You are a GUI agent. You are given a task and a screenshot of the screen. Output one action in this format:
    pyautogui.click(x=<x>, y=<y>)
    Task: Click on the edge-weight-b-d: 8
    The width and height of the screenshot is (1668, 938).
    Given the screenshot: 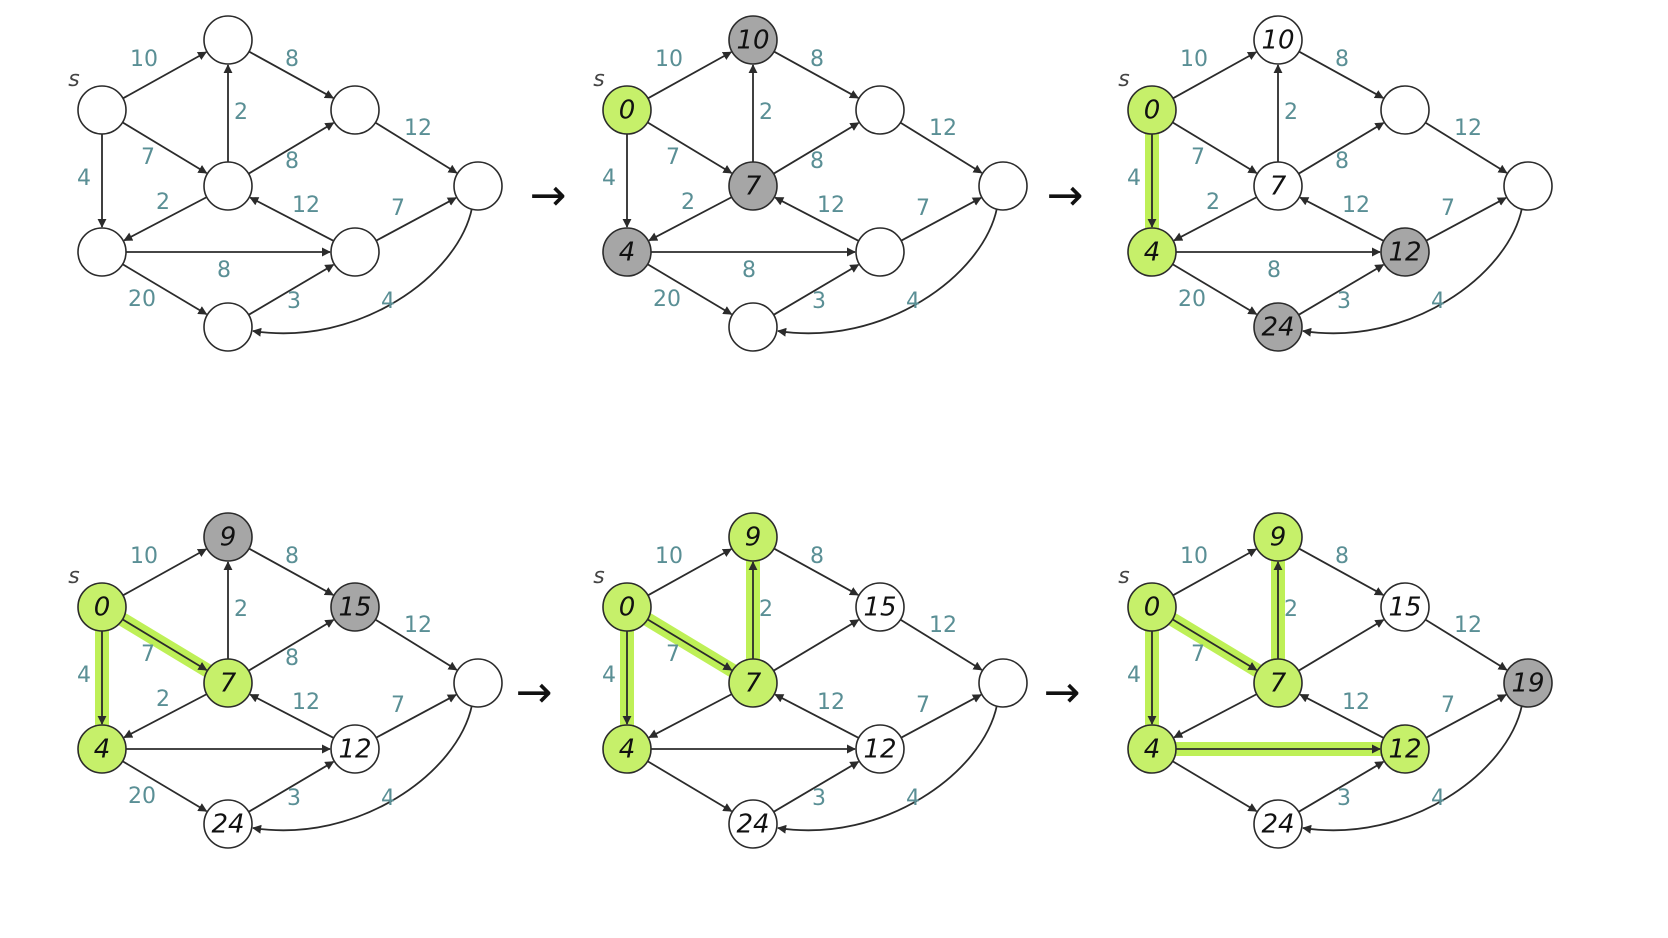 What is the action you would take?
    pyautogui.click(x=292, y=161)
    